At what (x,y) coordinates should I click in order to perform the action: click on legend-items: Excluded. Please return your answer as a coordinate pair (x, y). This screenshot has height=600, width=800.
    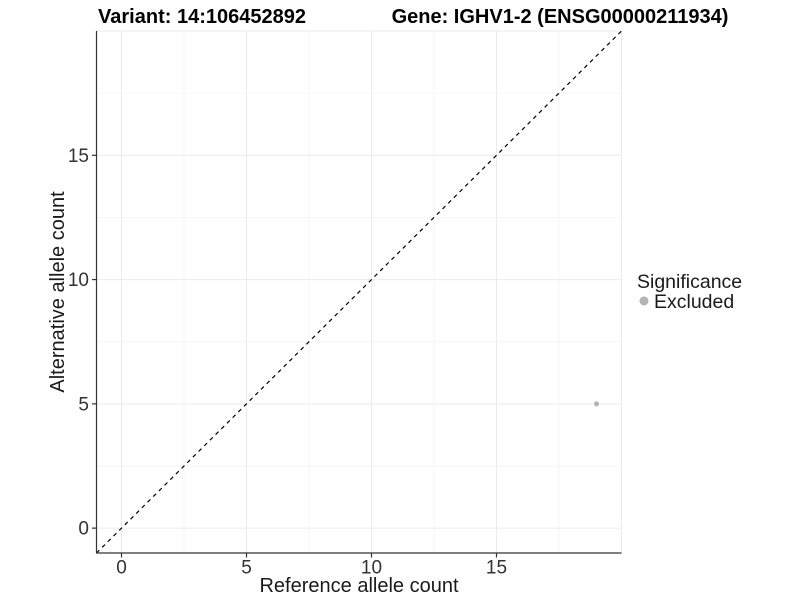
    Looking at the image, I should click on (686, 302).